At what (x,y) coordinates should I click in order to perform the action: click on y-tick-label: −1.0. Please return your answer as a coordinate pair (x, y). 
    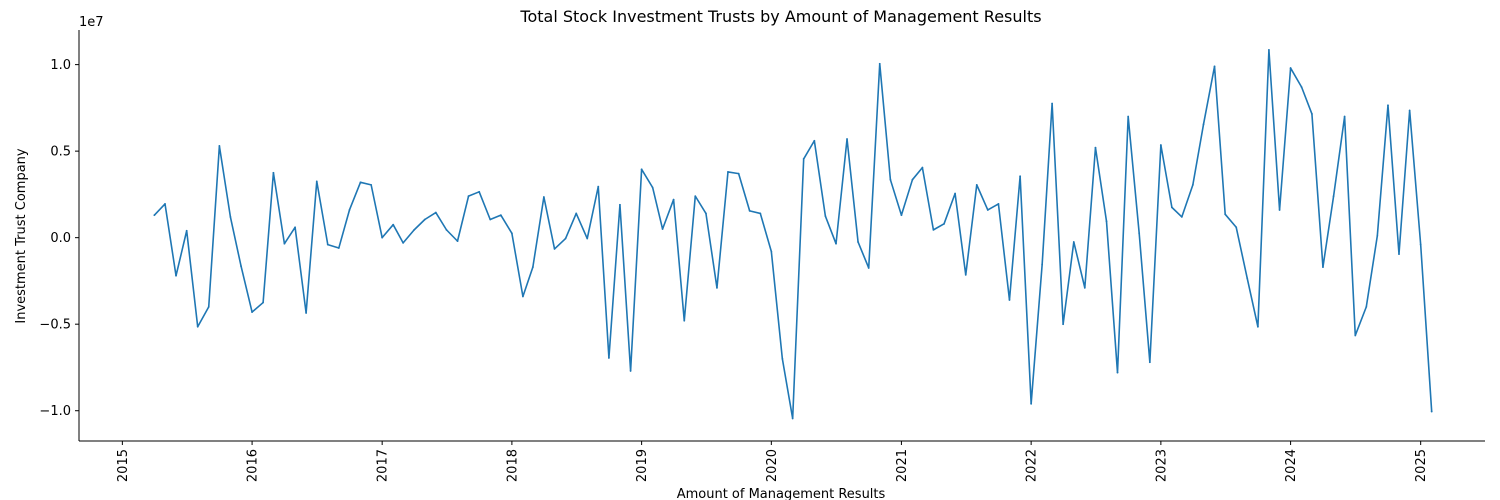
    Looking at the image, I should click on (55, 411).